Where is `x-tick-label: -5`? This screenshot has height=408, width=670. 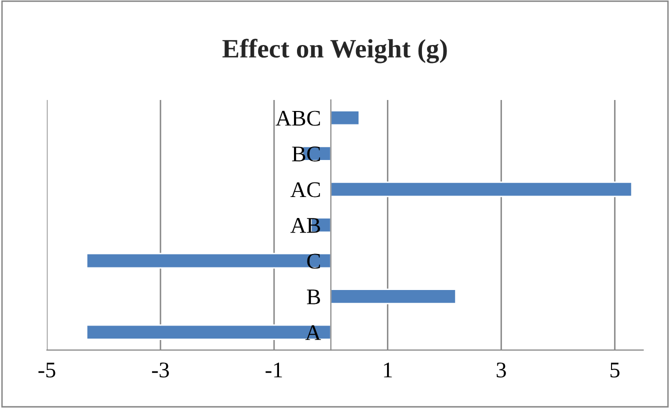
x-tick-label: -5 is located at coordinates (47, 370).